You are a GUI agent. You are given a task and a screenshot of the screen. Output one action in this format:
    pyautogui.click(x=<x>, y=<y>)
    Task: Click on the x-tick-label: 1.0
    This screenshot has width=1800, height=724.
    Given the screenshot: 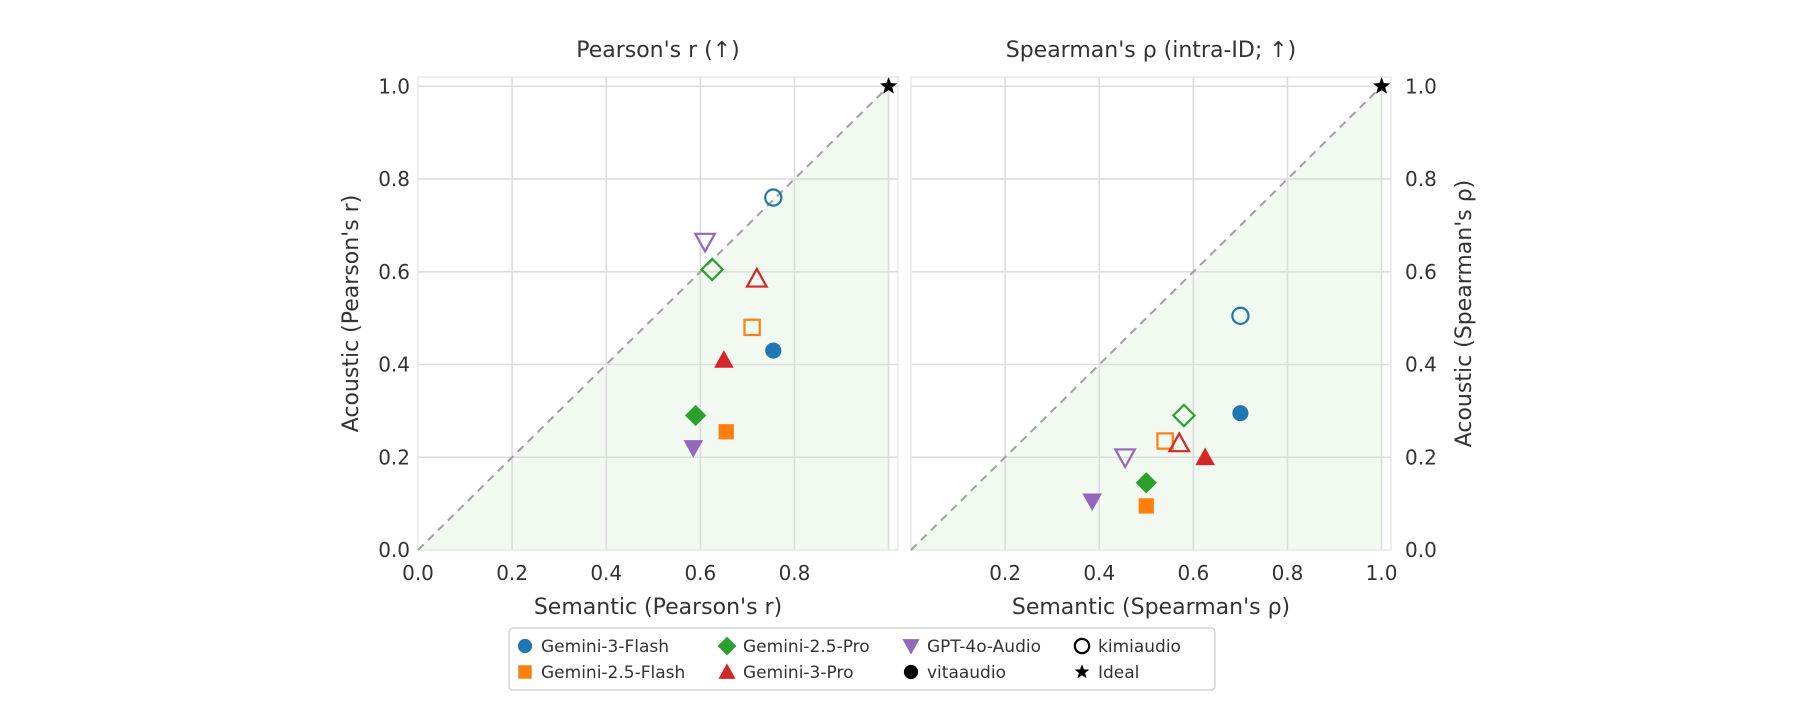 What is the action you would take?
    pyautogui.click(x=1382, y=573)
    